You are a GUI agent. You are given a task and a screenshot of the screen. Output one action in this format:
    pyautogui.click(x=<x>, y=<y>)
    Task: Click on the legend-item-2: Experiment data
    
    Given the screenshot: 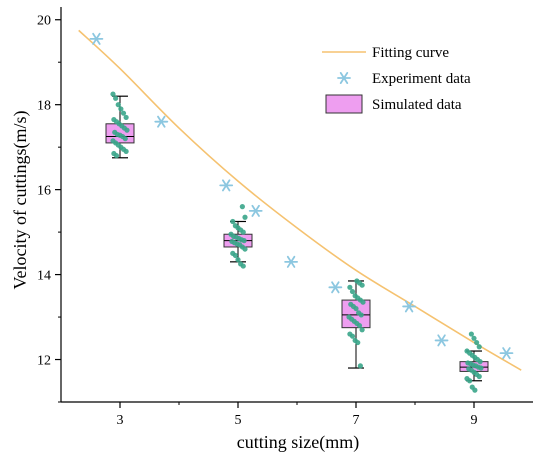 What is the action you would take?
    pyautogui.click(x=404, y=79)
    